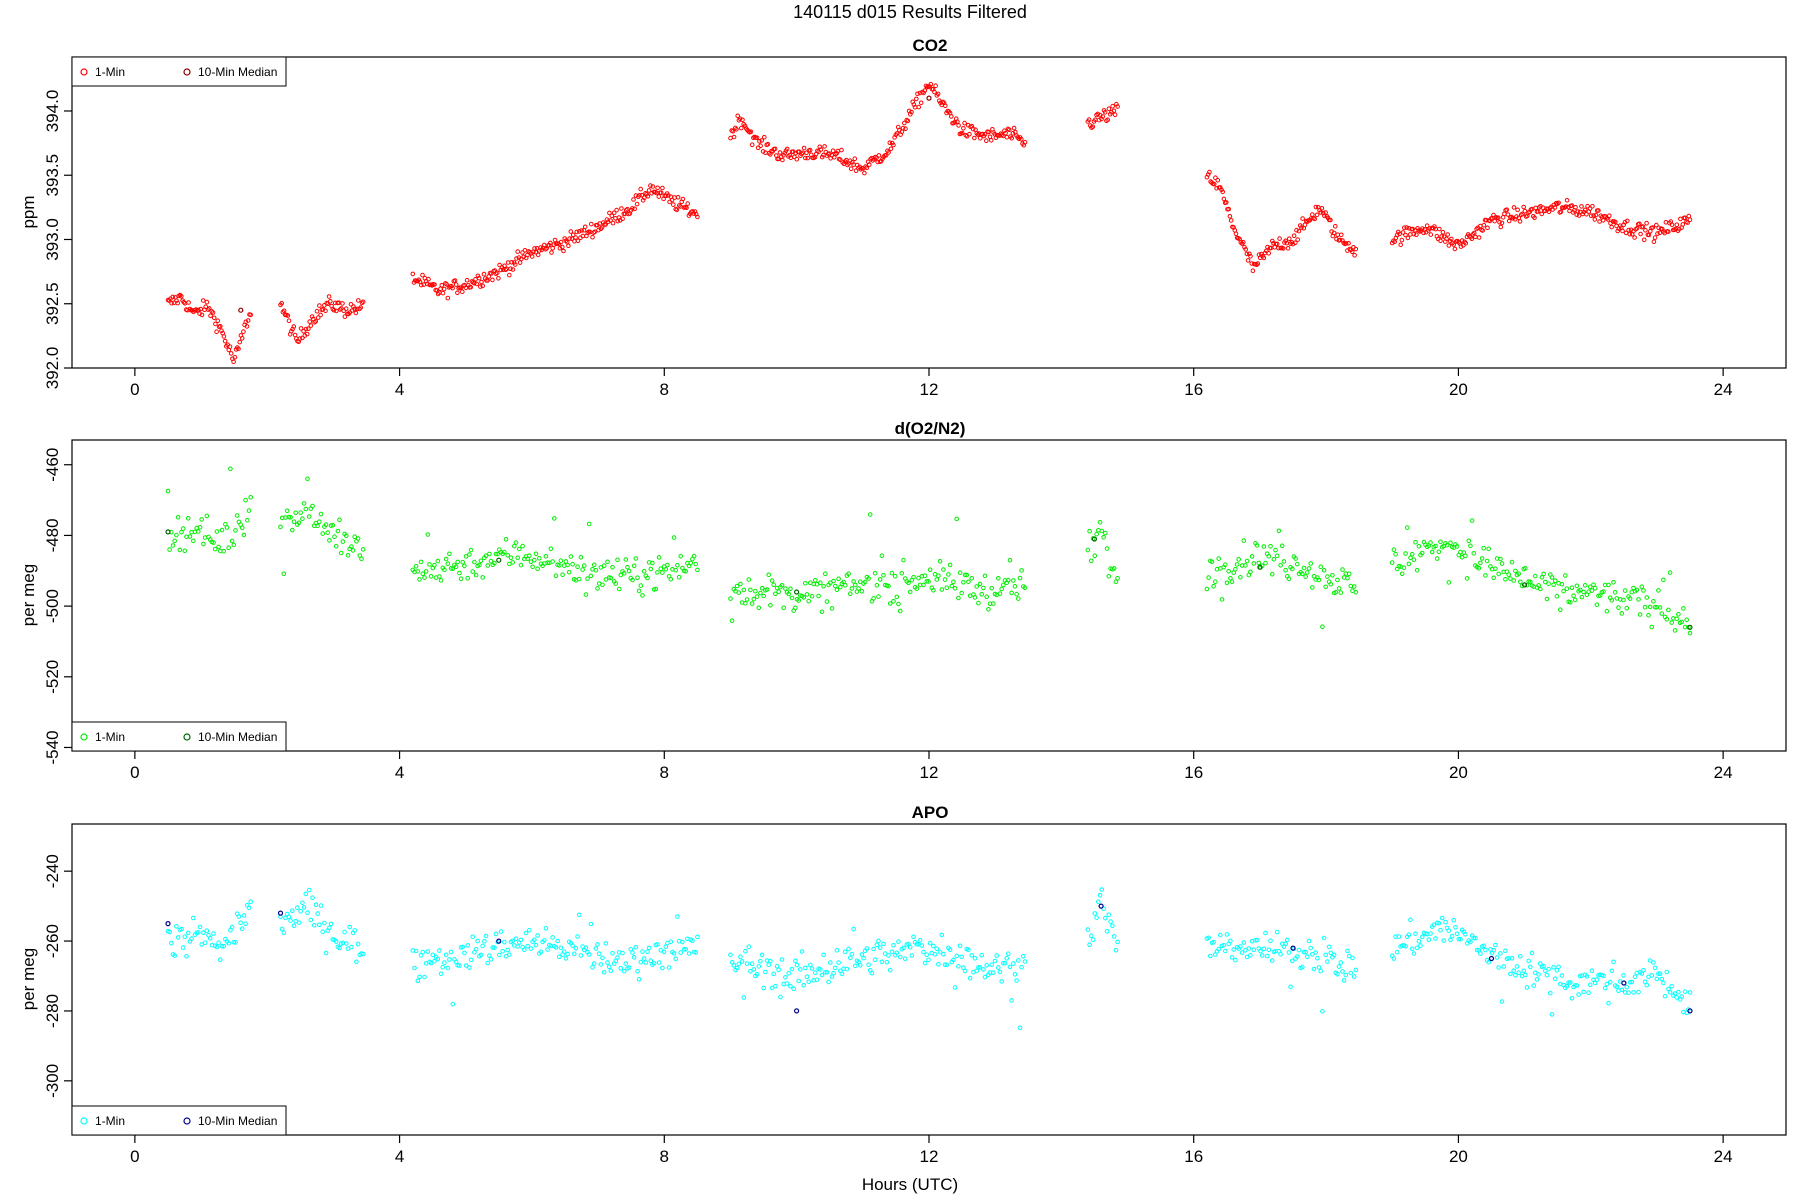  Describe the element at coordinates (110, 1121) in the screenshot. I see `apo-legend-1min: 1-Min` at that location.